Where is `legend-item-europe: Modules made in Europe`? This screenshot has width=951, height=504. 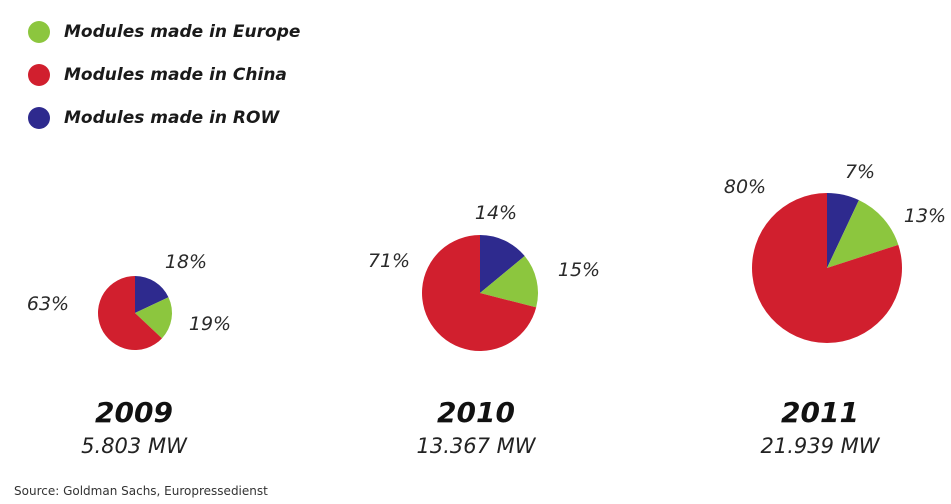 legend-item-europe: Modules made in Europe is located at coordinates (164, 32).